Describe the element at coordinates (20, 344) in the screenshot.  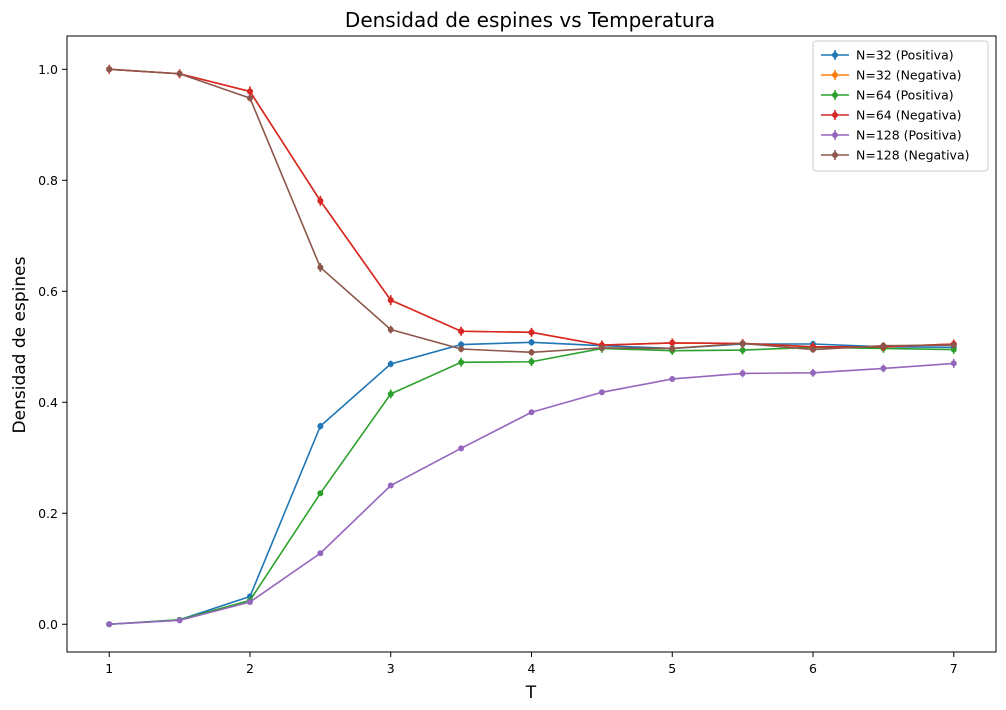
I see `y-axis-label: Densidad de espines` at that location.